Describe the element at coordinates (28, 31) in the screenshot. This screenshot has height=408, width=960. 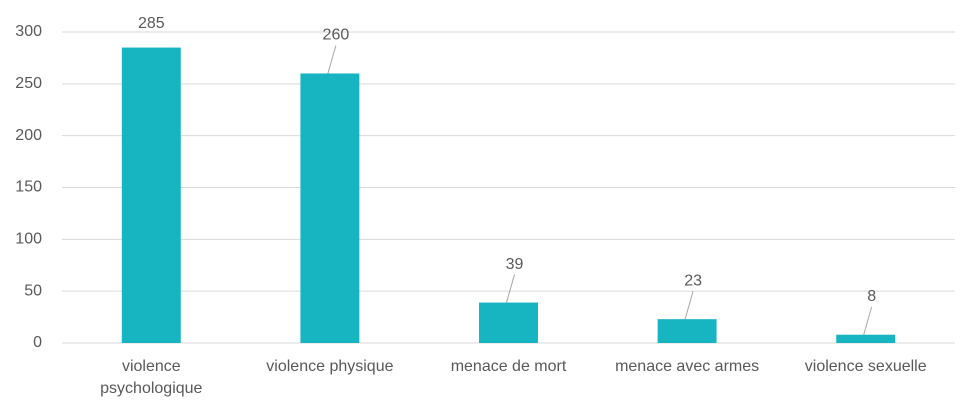
I see `y-tick-label: 300` at that location.